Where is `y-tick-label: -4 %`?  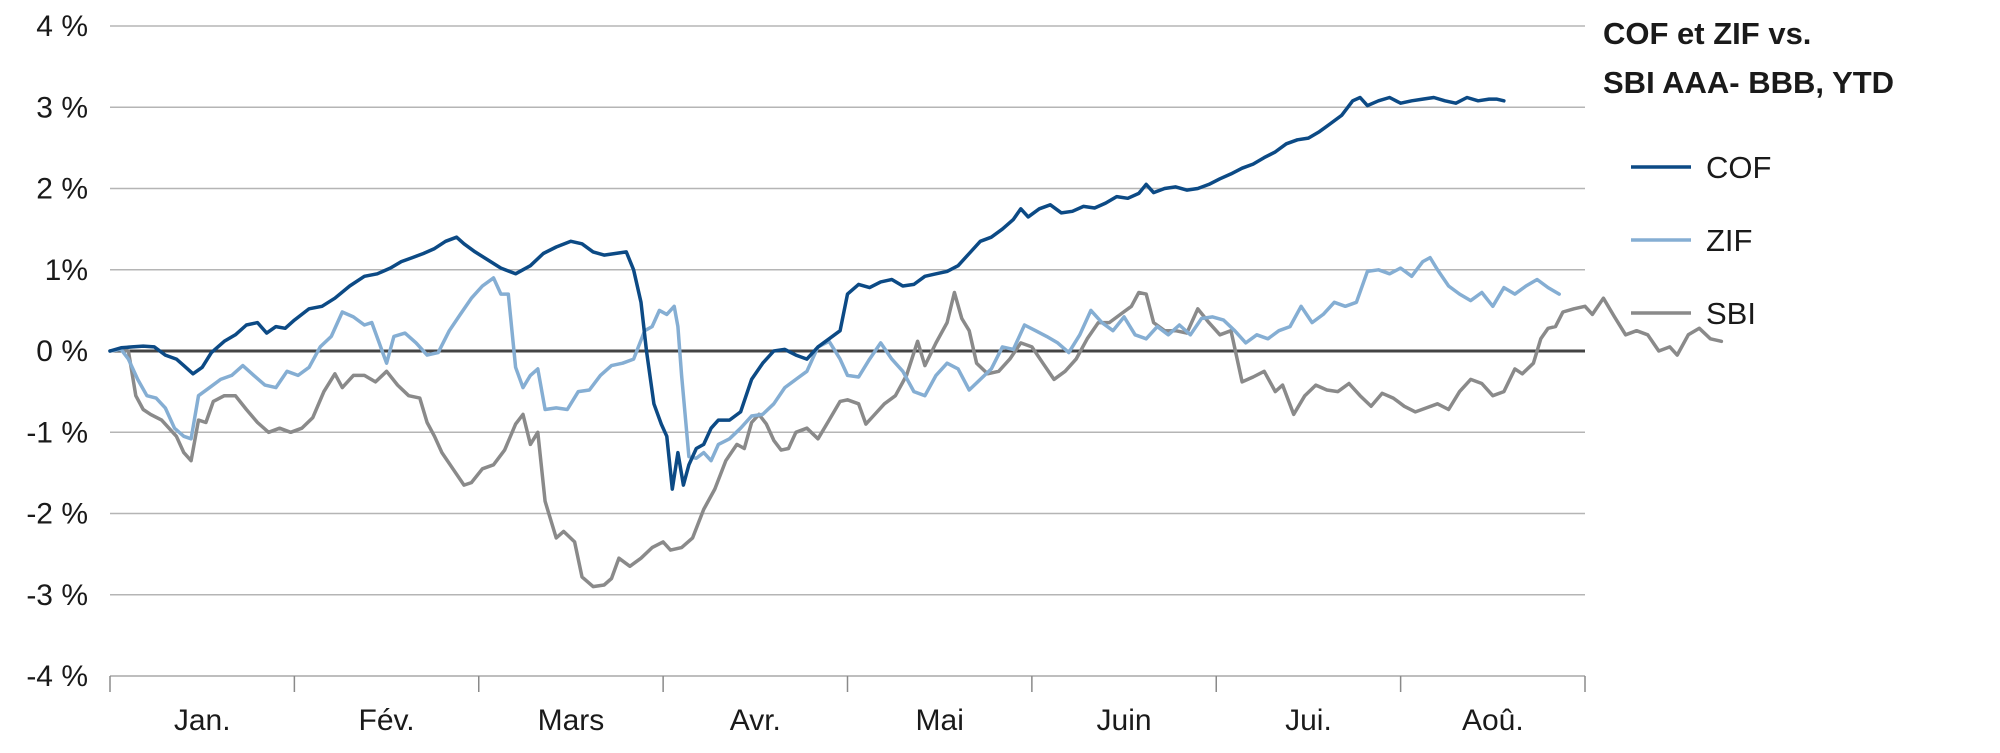 y-tick-label: -4 % is located at coordinates (57, 676).